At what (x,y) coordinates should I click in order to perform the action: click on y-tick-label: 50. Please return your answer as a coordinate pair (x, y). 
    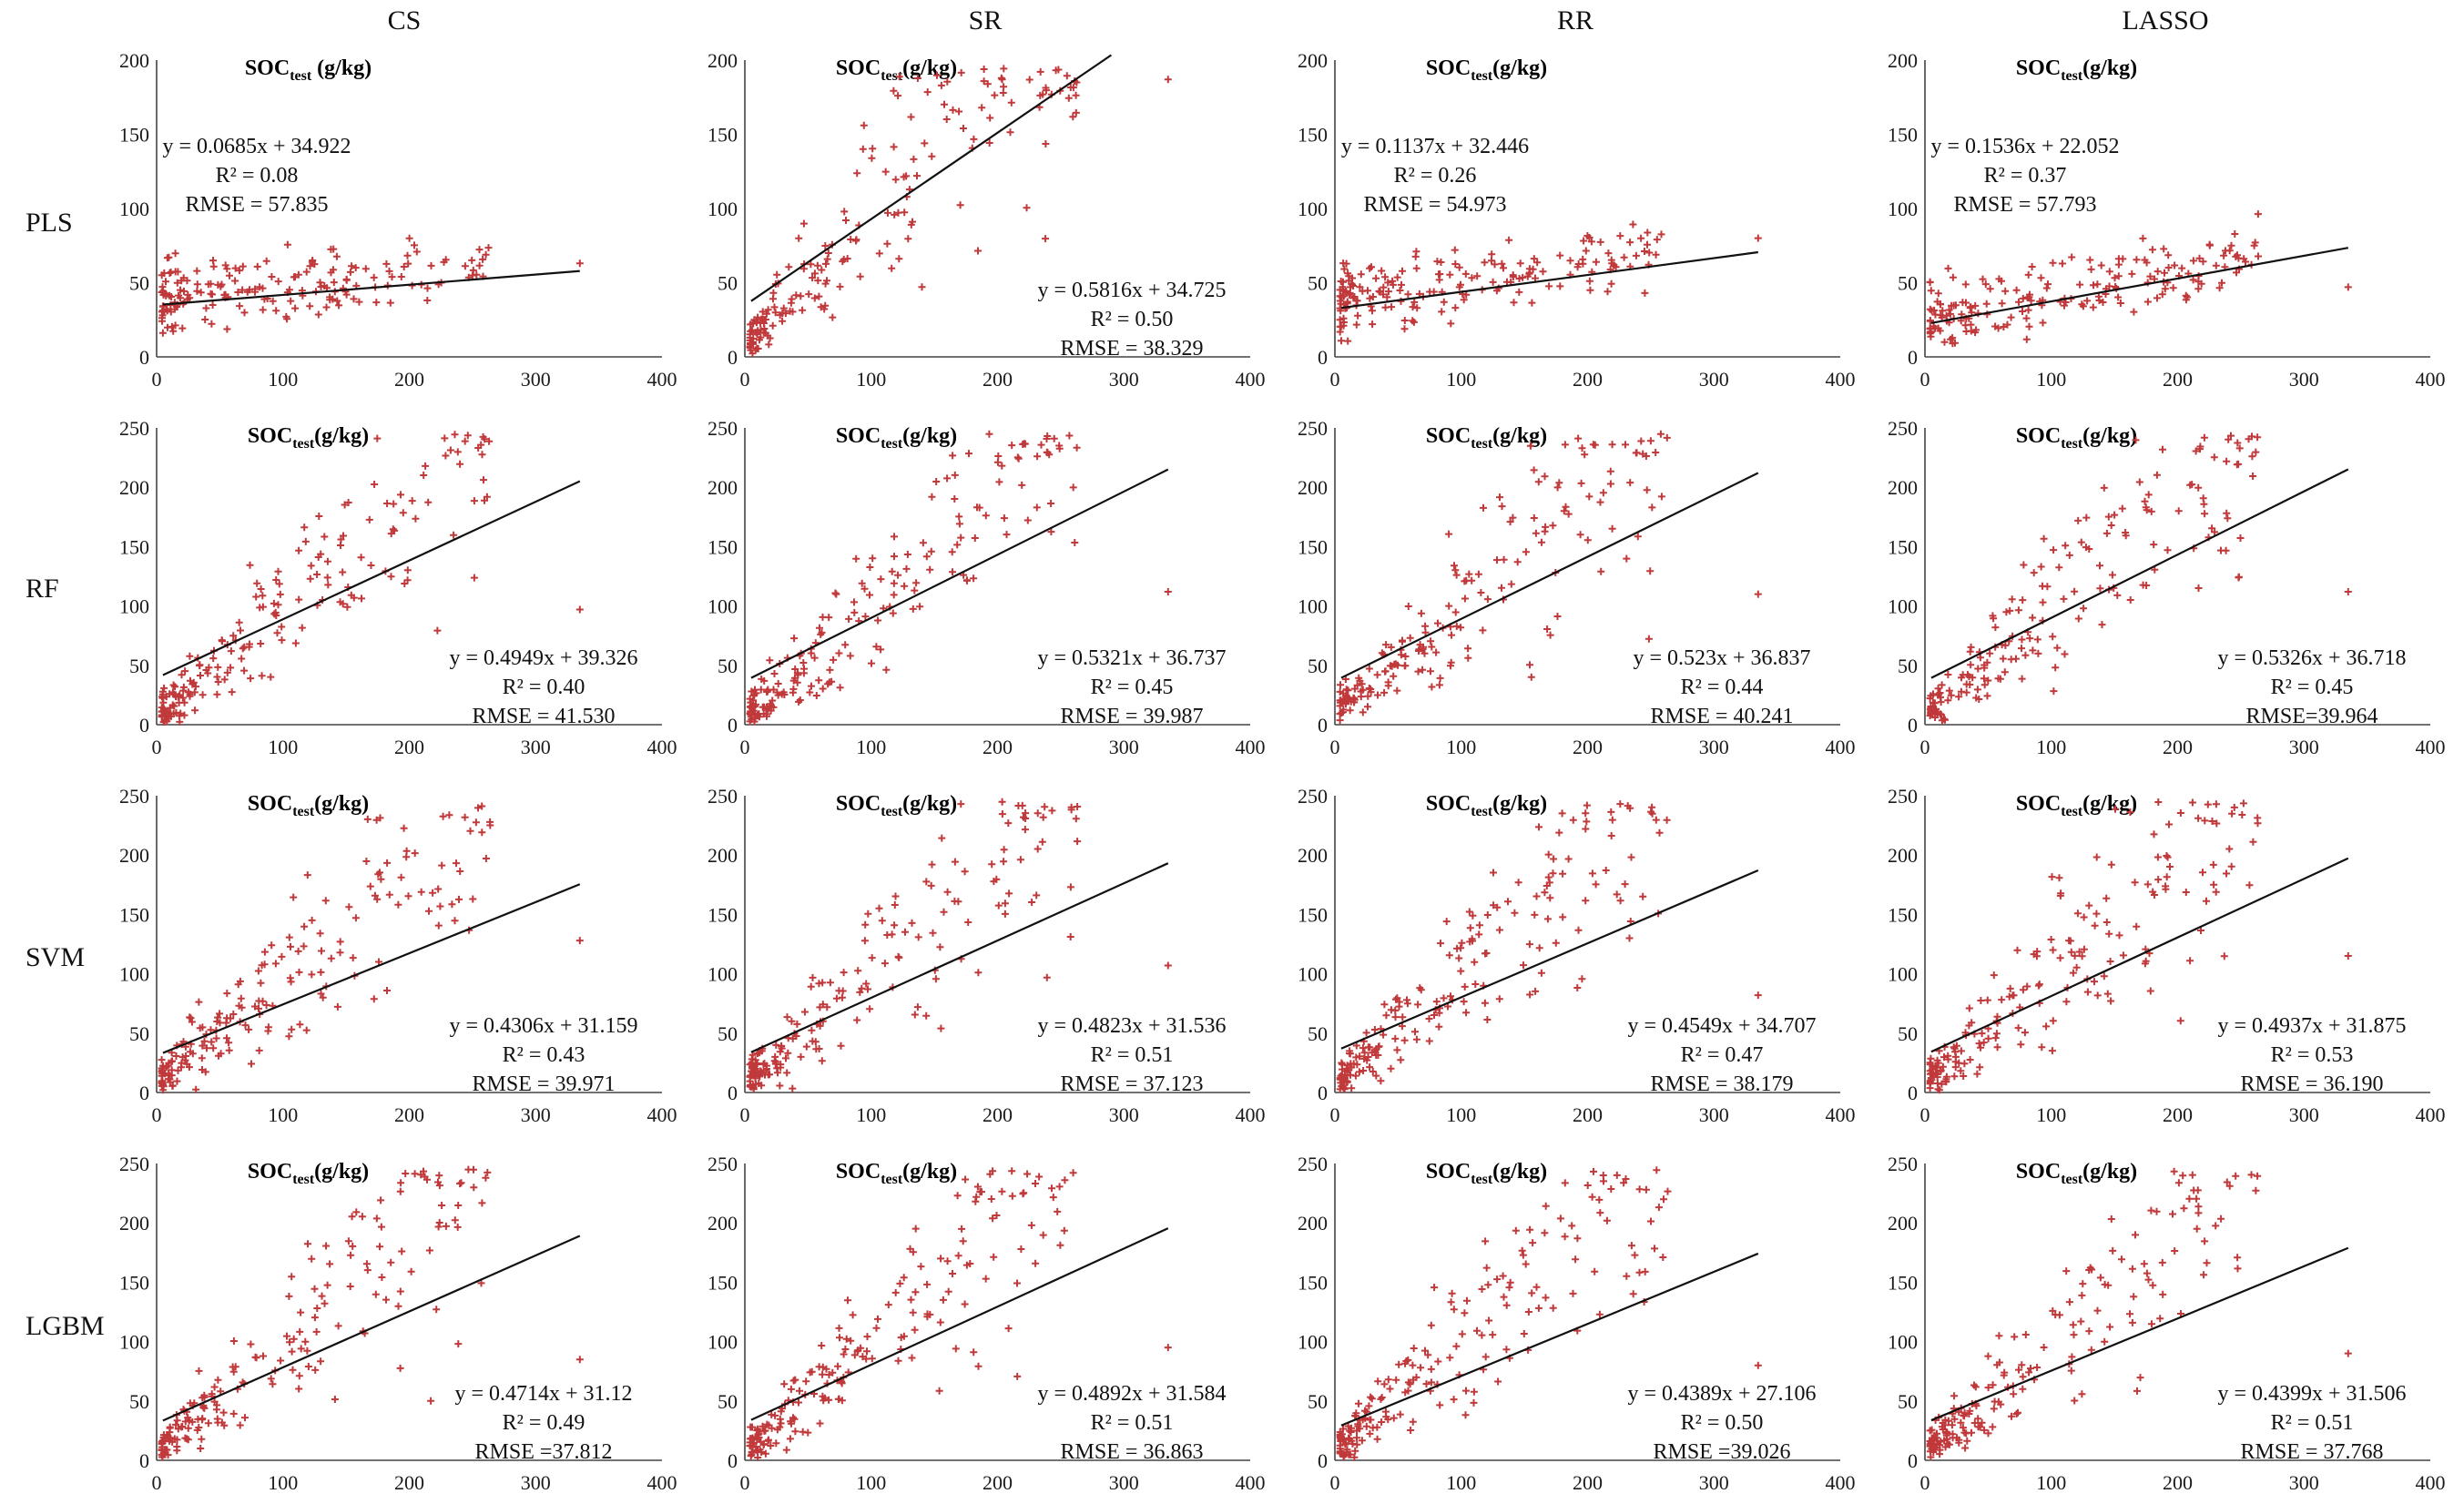
    Looking at the image, I should click on (1318, 283).